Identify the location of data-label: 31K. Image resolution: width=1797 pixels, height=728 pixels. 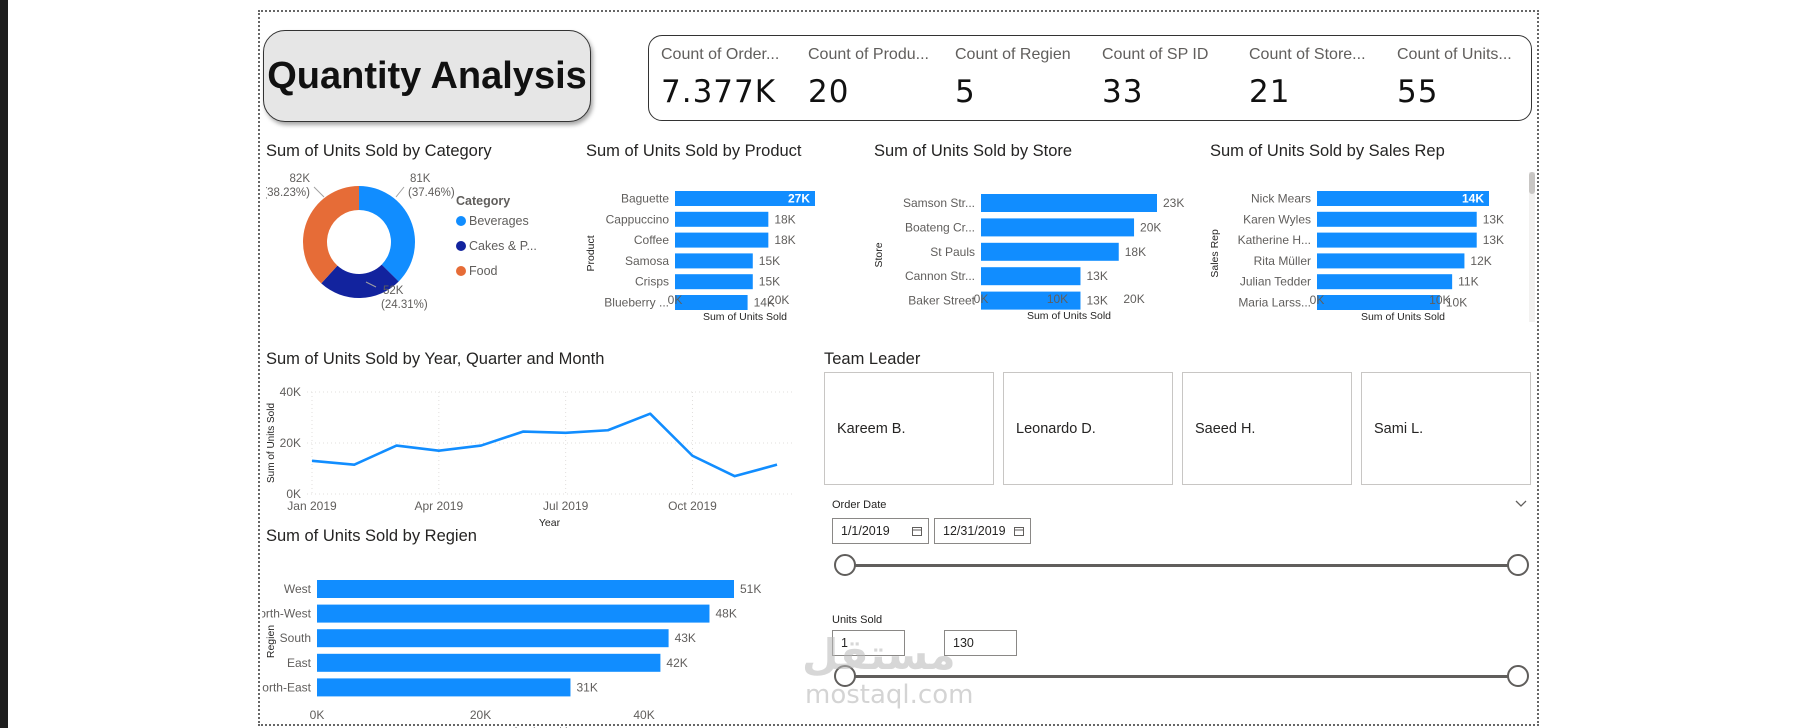
(586, 687).